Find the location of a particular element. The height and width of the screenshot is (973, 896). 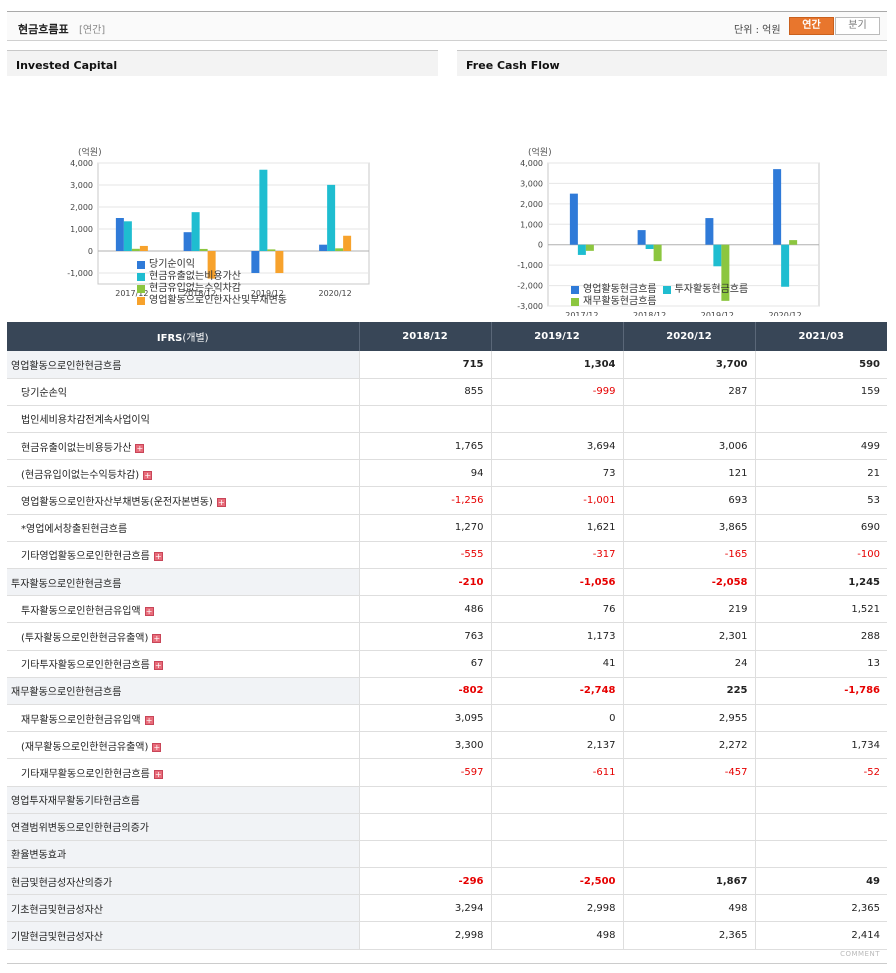

legend-label: 투자활동현금흐름 is located at coordinates (711, 289).